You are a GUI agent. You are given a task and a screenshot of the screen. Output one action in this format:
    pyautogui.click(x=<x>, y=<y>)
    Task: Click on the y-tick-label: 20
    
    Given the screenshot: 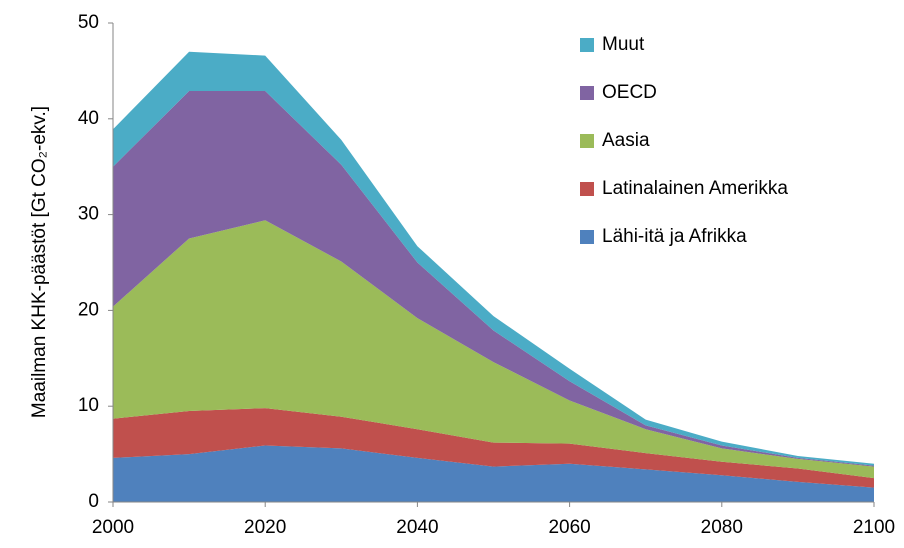 What is the action you would take?
    pyautogui.click(x=88, y=309)
    